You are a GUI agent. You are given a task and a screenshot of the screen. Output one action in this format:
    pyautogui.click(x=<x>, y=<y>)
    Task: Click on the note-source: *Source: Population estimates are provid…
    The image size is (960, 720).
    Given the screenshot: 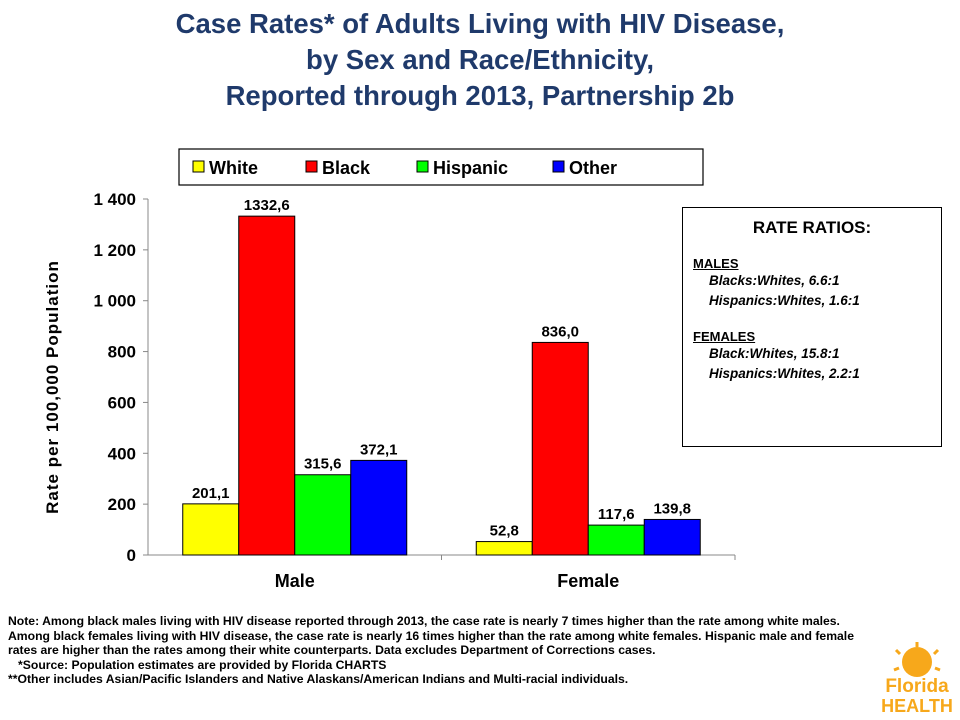 What is the action you would take?
    pyautogui.click(x=202, y=664)
    